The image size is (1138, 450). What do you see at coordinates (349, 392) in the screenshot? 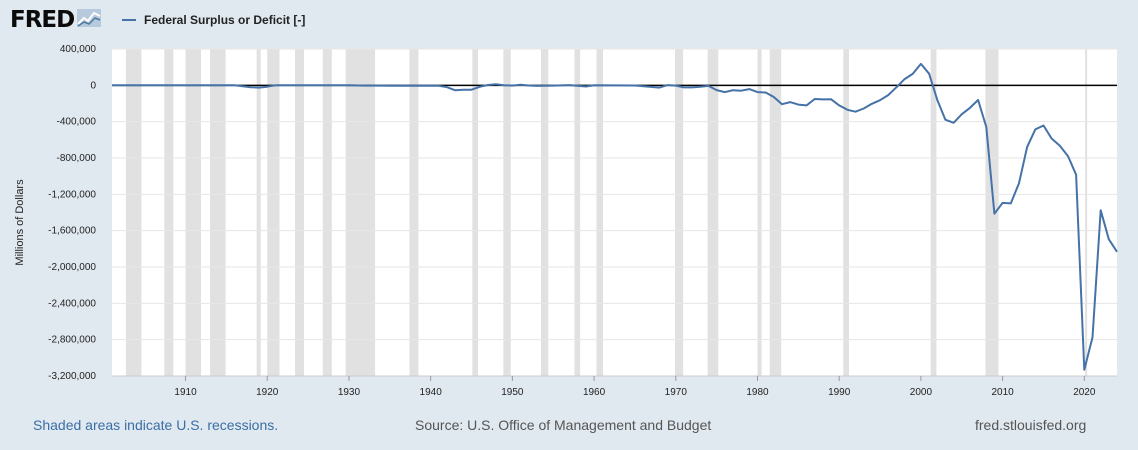
I see `x-tick-label: 1930` at bounding box center [349, 392].